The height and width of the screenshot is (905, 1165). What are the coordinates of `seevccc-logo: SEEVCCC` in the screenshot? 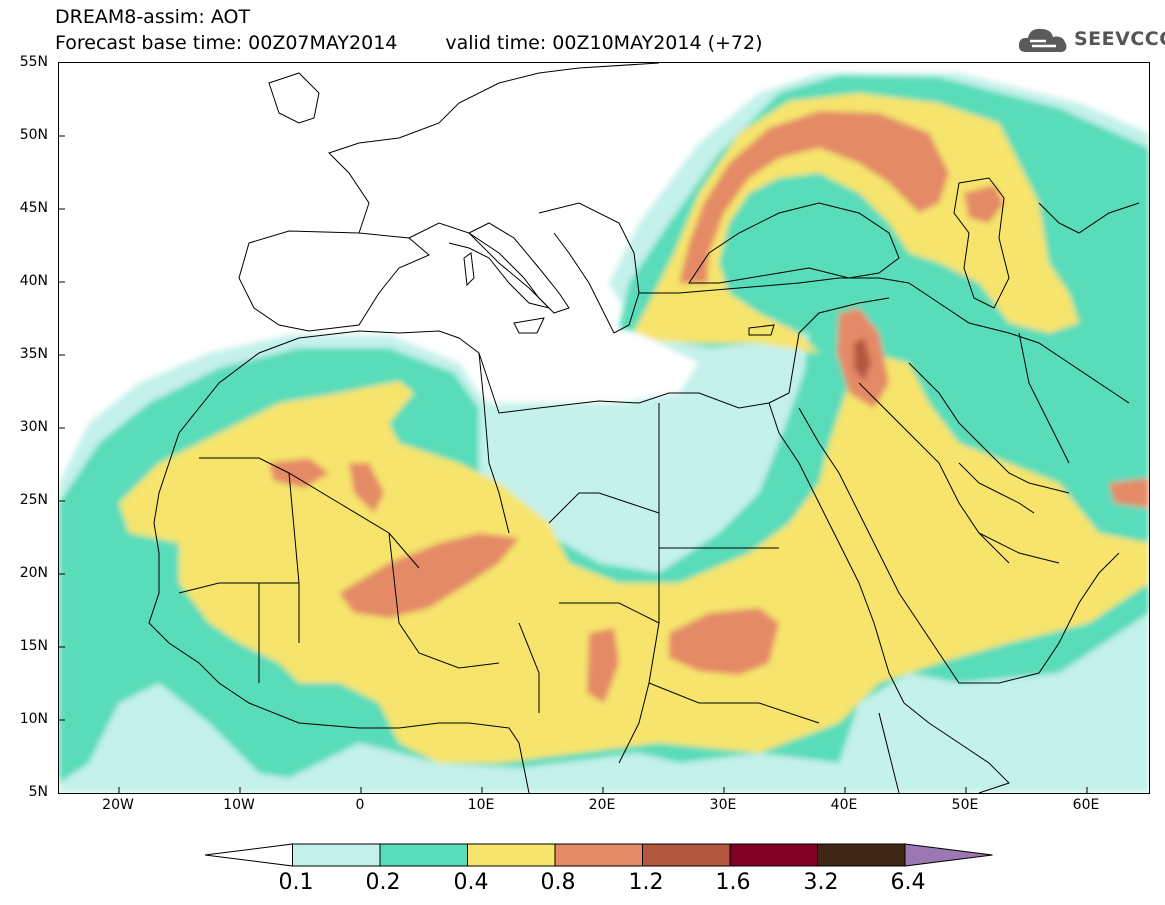 It's located at (1090, 40).